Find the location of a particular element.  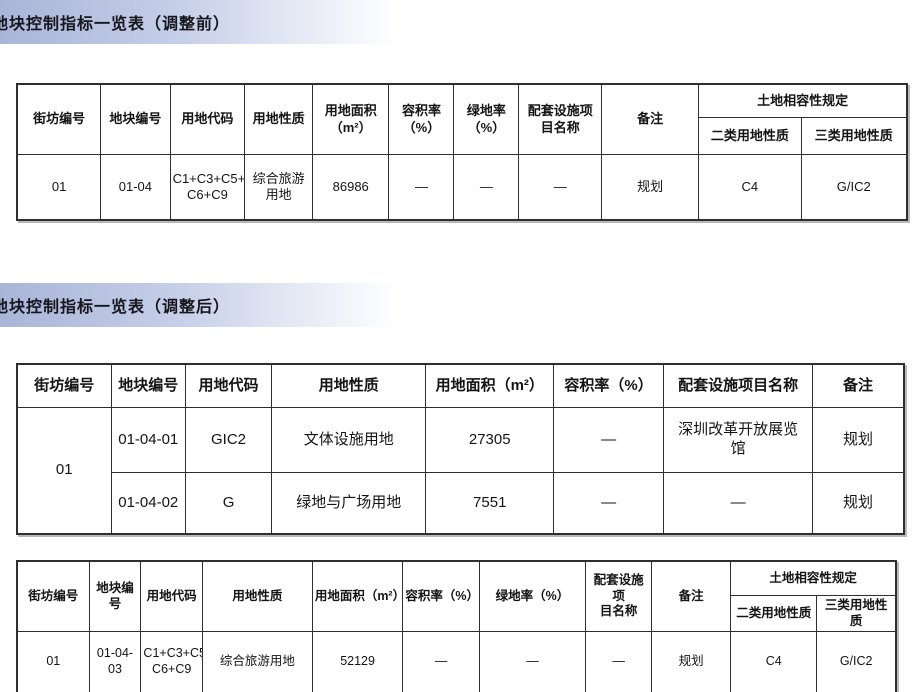

header-green-ratio: 绿地率 （%） is located at coordinates (486, 119).